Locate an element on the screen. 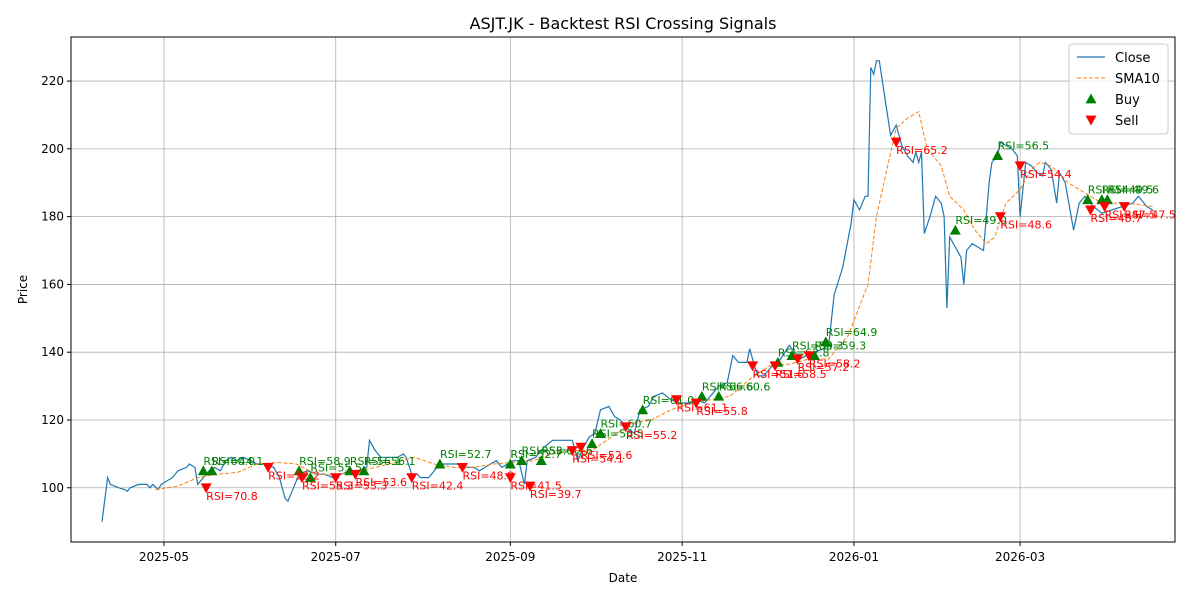 The image size is (1200, 600). y-tick-label: 120 is located at coordinates (52, 420).